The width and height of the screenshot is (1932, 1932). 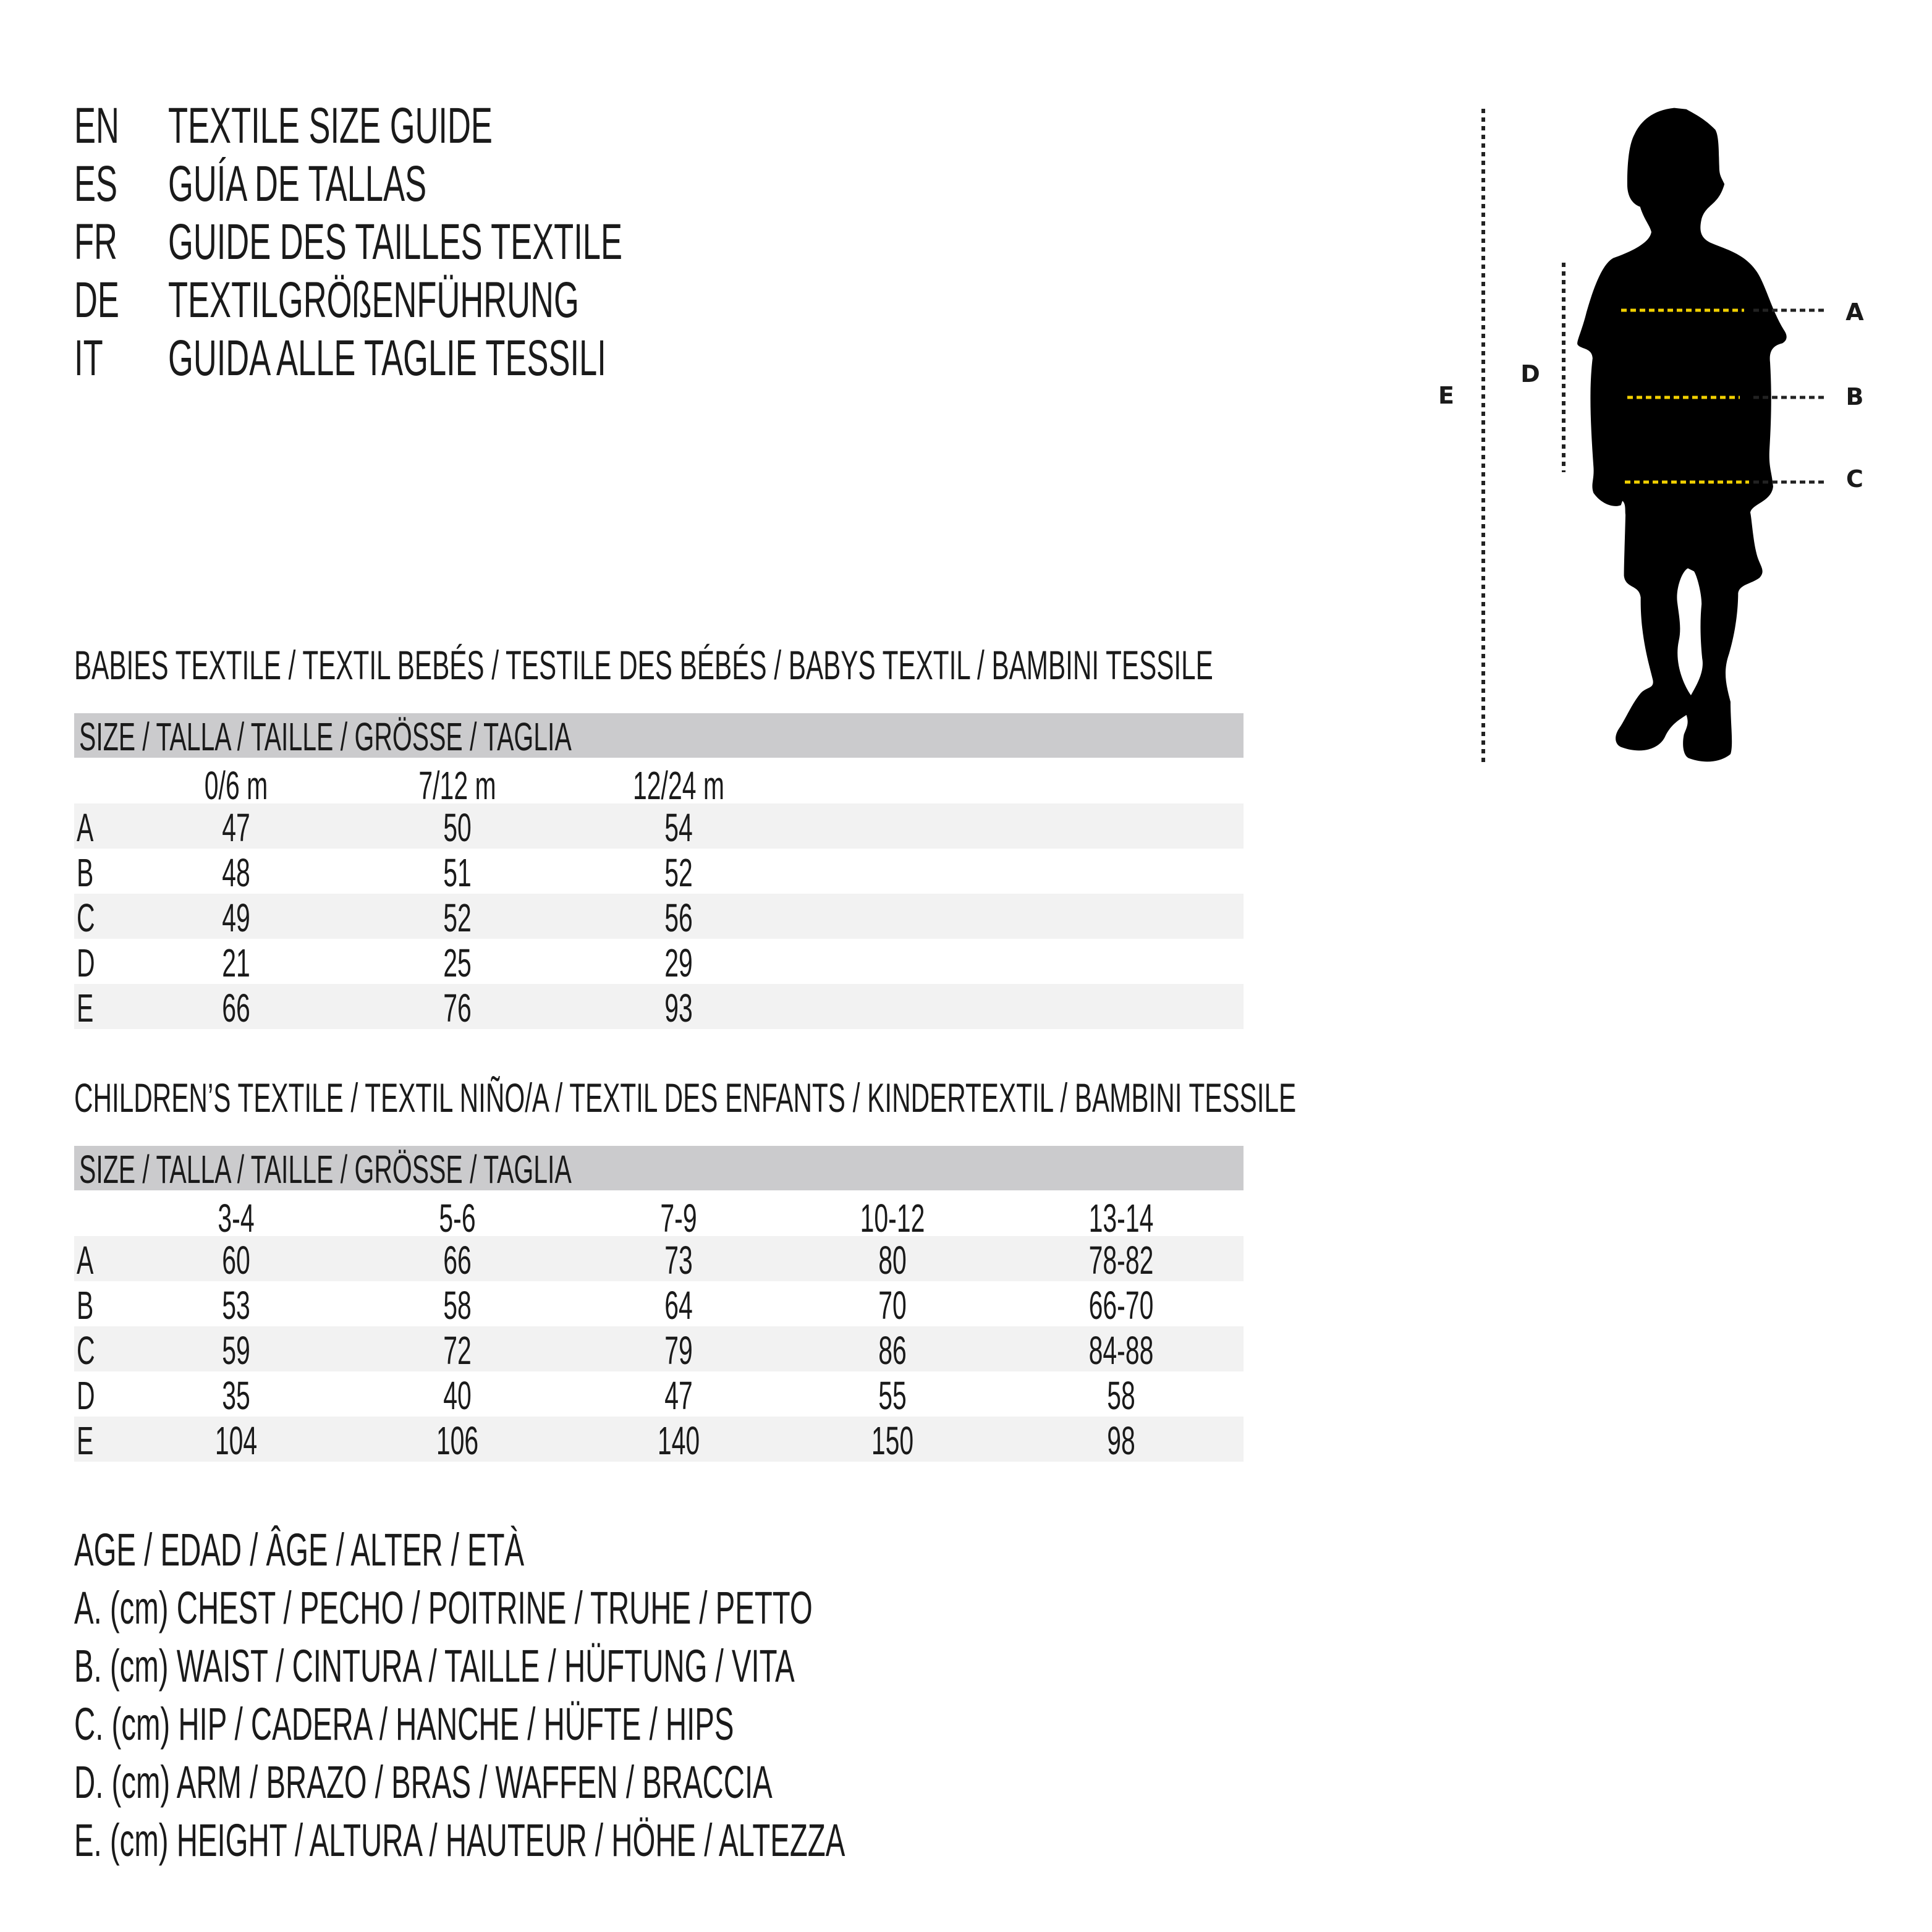 What do you see at coordinates (678, 1350) in the screenshot?
I see `table-cell: 79` at bounding box center [678, 1350].